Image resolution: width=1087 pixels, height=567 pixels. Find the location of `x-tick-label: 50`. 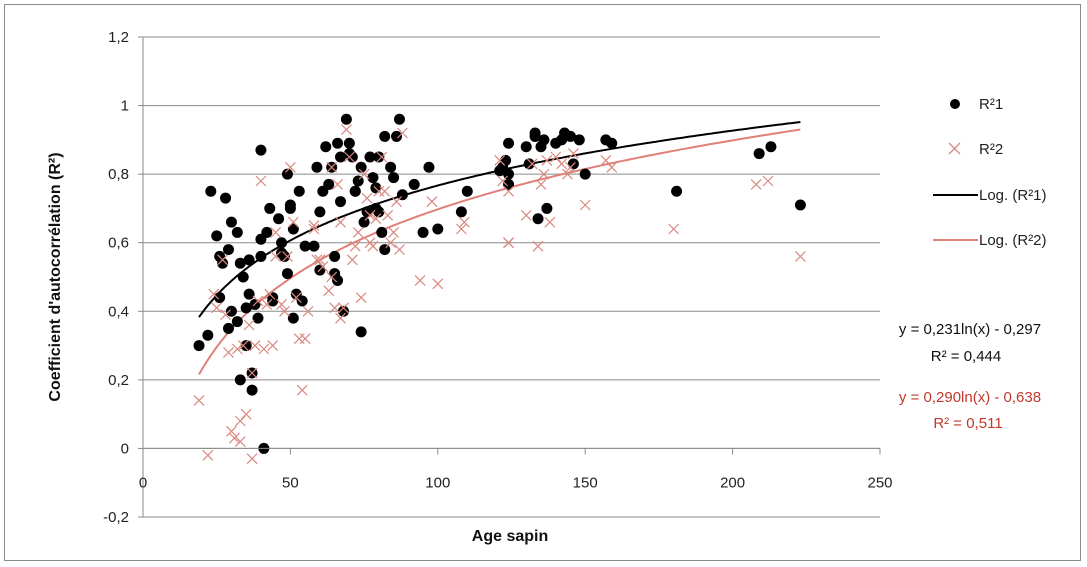

x-tick-label: 50 is located at coordinates (290, 482).